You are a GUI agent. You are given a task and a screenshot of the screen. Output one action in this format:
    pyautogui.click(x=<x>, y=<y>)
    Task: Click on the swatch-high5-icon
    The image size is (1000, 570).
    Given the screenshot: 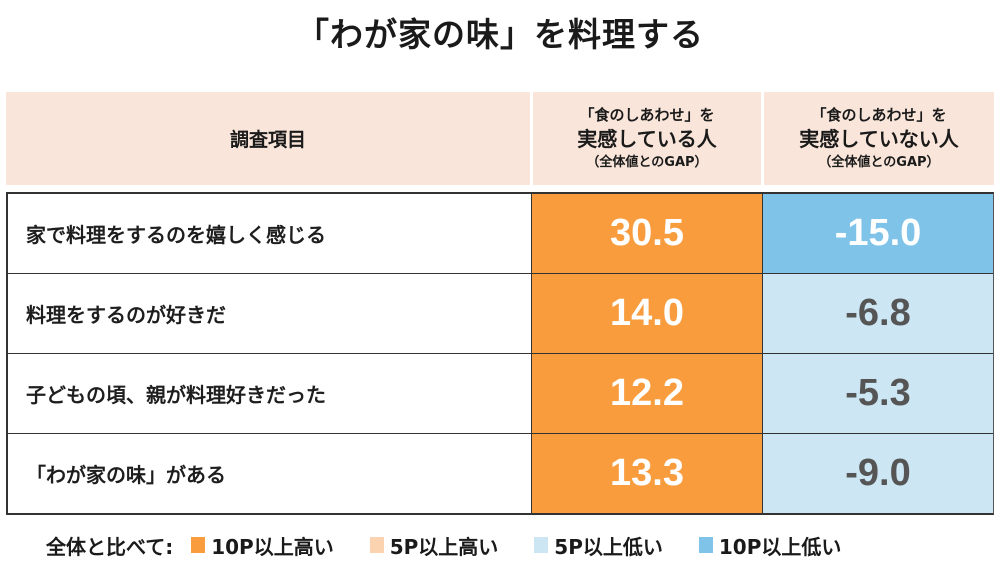 What is the action you would take?
    pyautogui.click(x=376, y=545)
    